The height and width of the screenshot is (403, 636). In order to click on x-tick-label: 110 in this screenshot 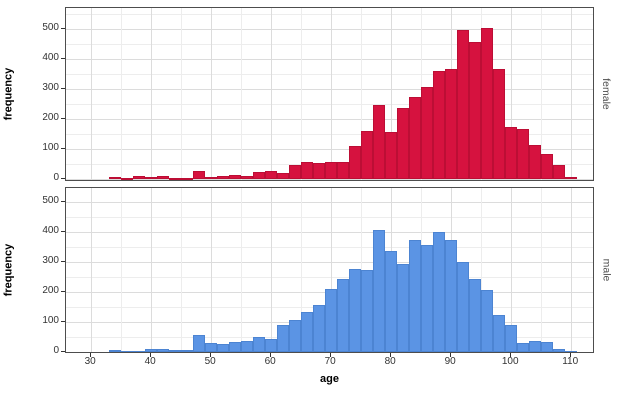, I will do `click(570, 361)`.